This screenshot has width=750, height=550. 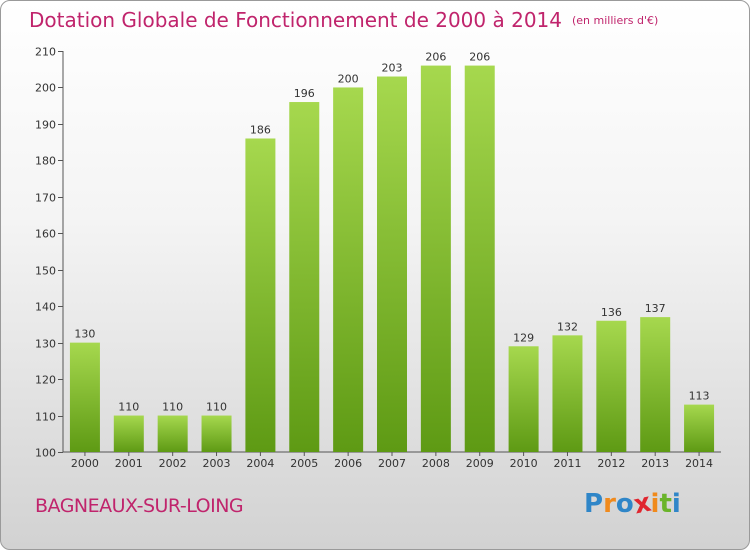 What do you see at coordinates (45, 307) in the screenshot?
I see `y-tick-label: 140` at bounding box center [45, 307].